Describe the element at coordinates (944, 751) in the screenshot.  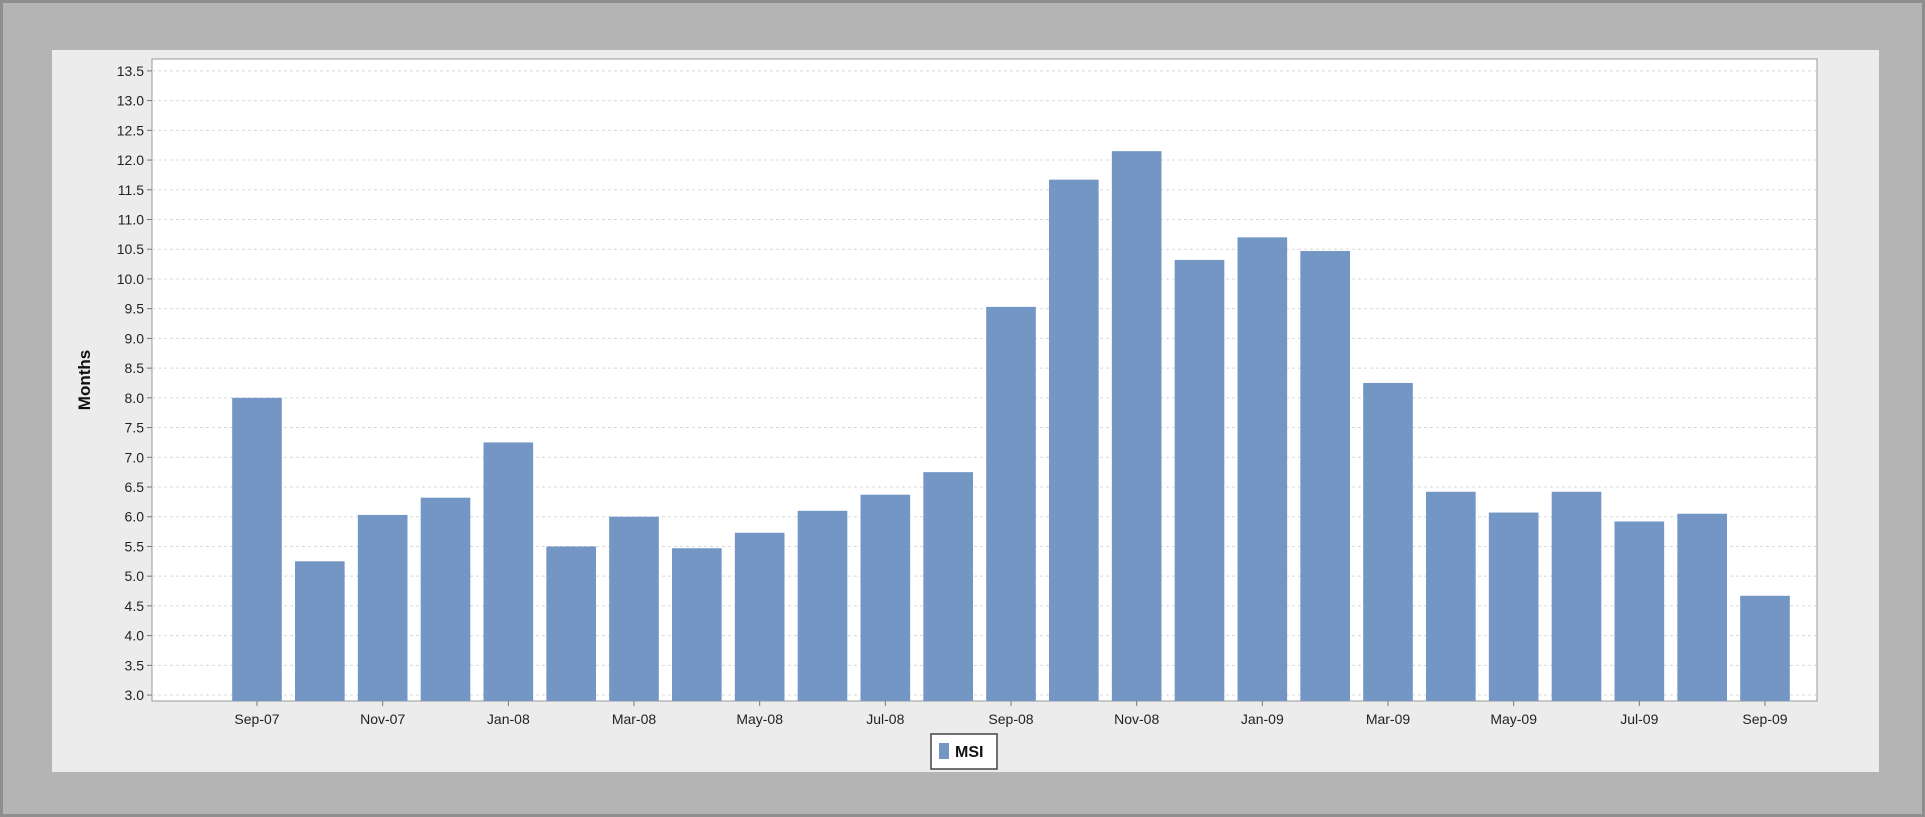
I see `legend-swatch-msi` at that location.